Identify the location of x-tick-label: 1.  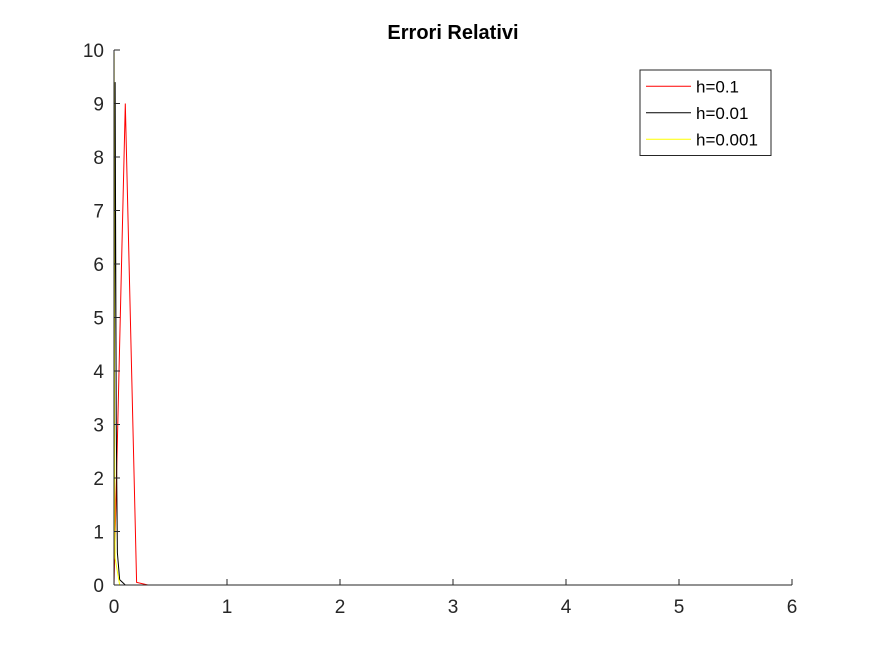
(227, 607).